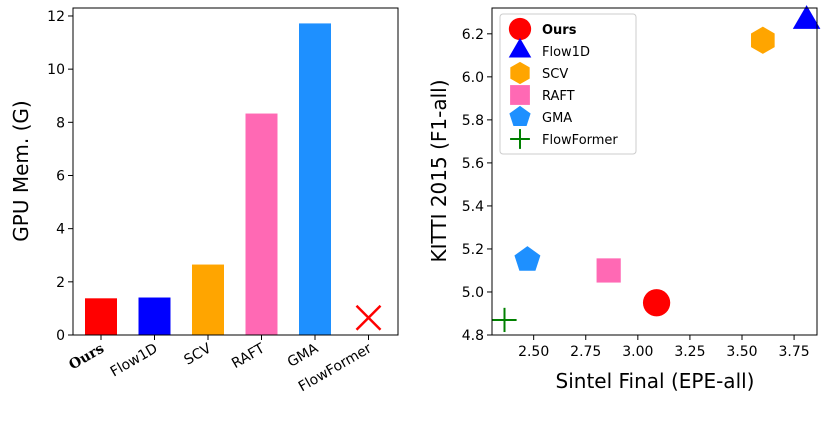 The width and height of the screenshot is (830, 423). What do you see at coordinates (134, 361) in the screenshot?
I see `bar-x-tick-label: Flow1D` at bounding box center [134, 361].